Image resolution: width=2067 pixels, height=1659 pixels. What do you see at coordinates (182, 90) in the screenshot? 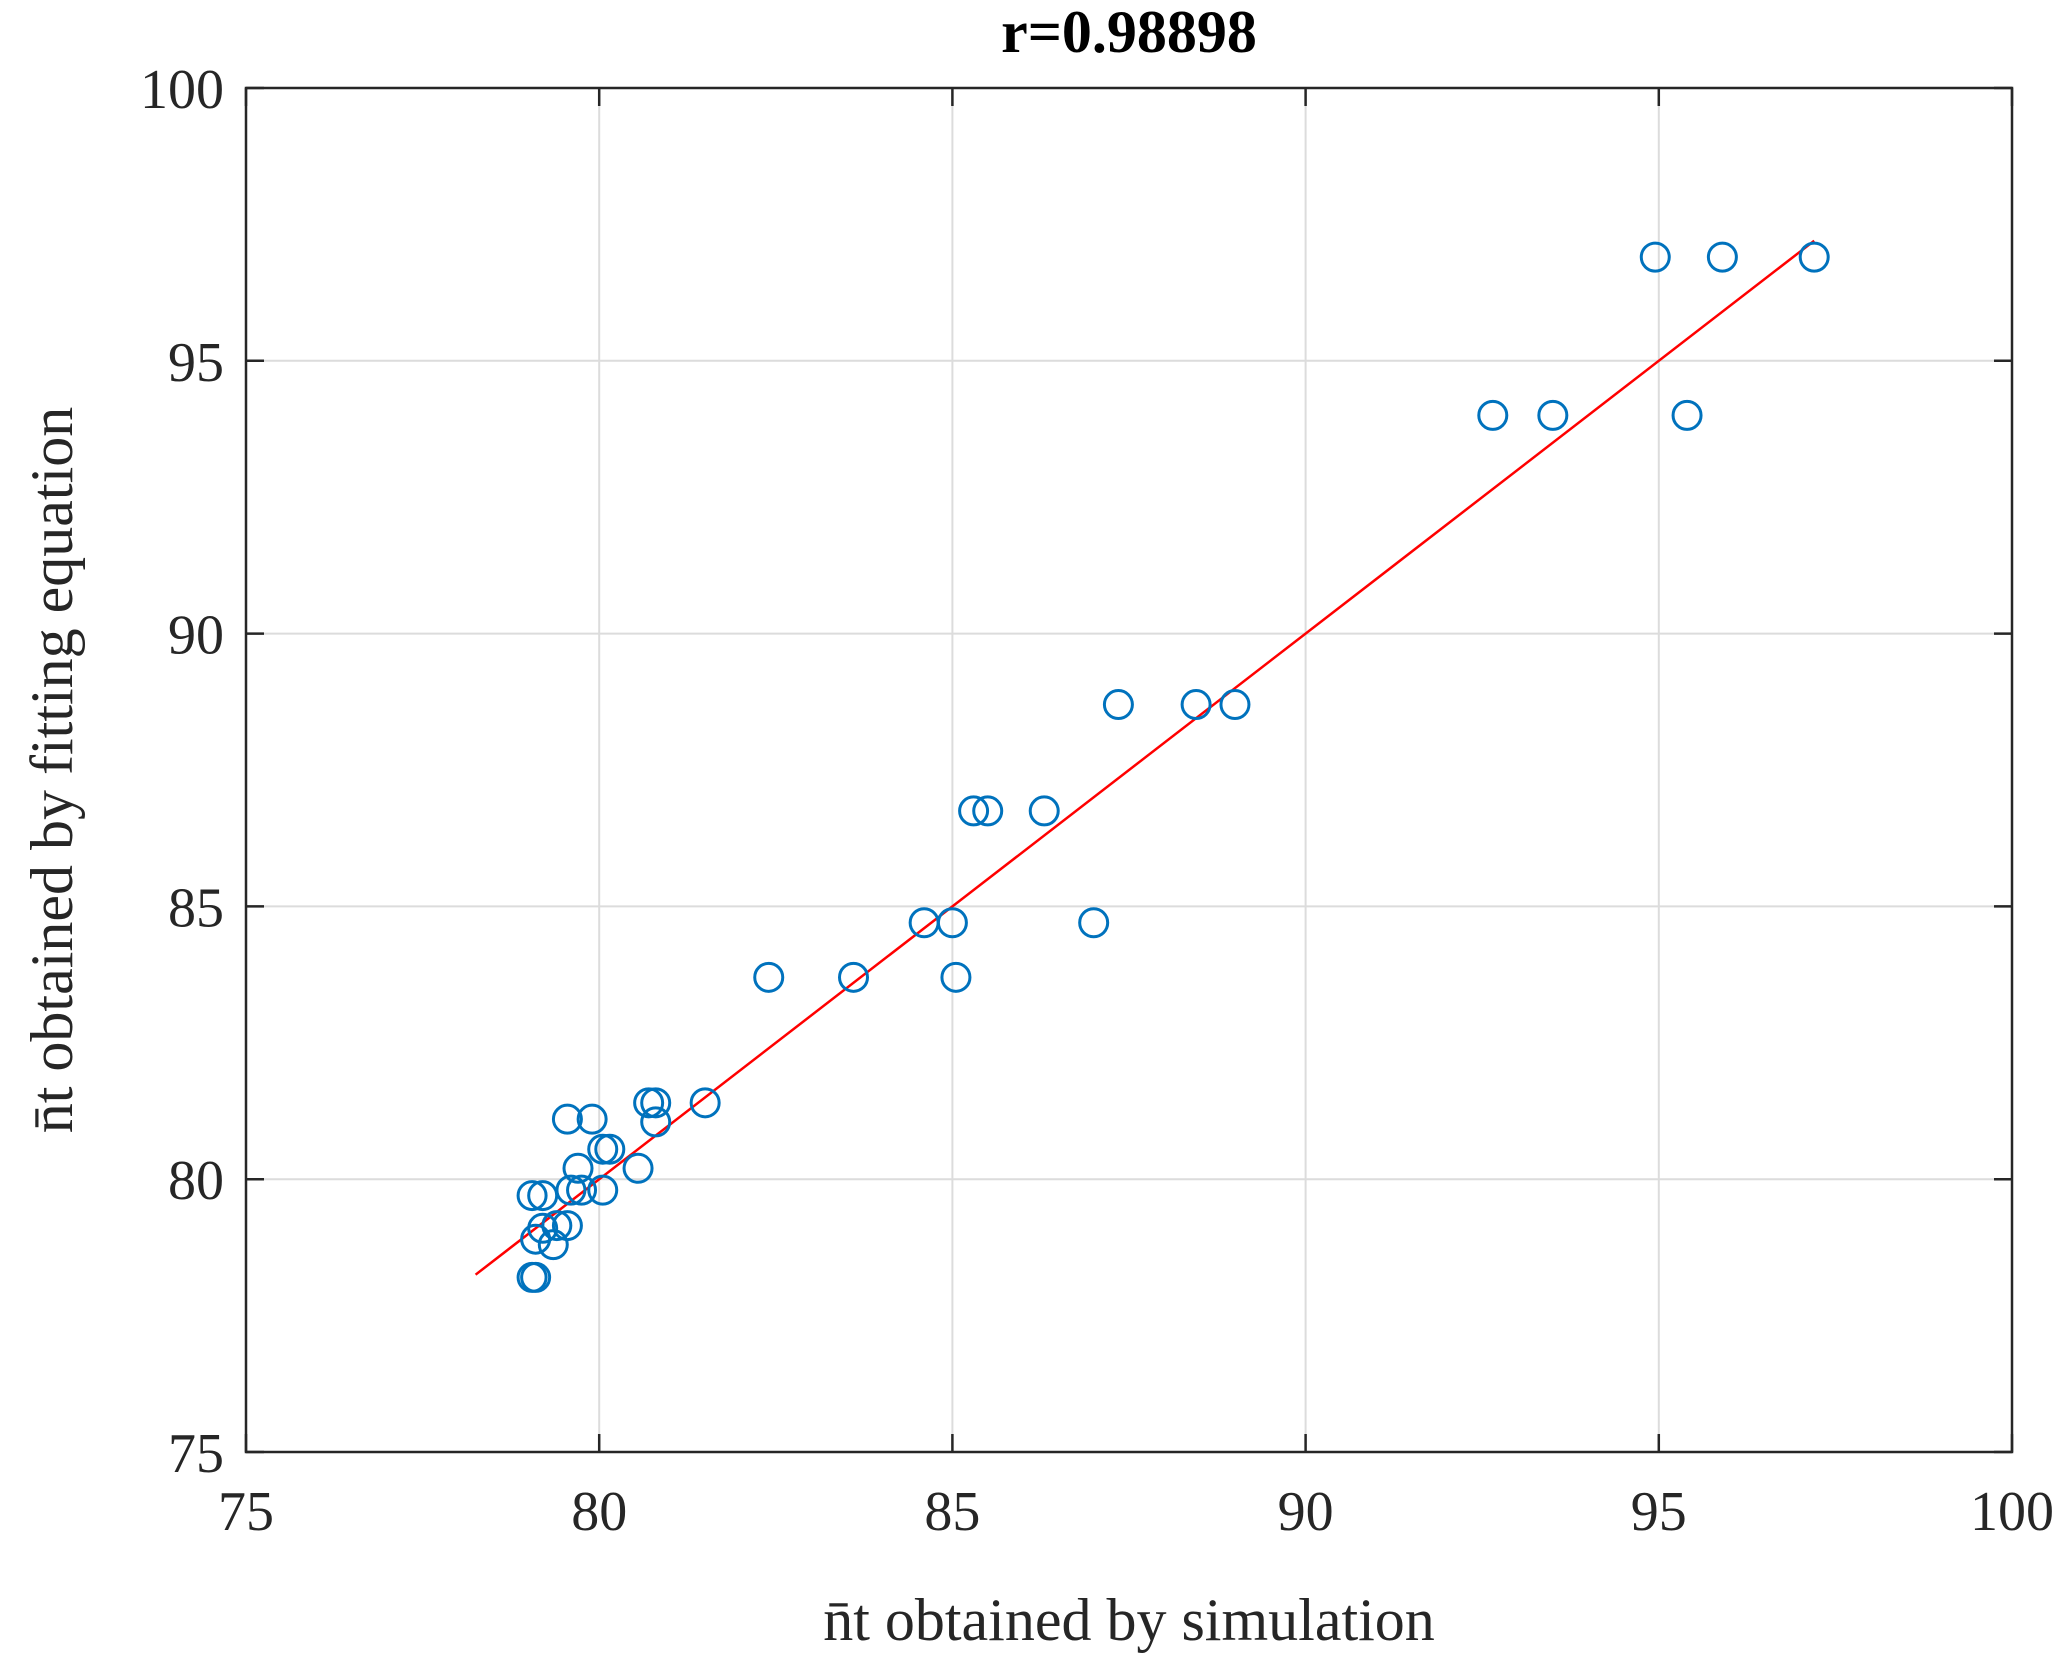
I see `y-tick-label: 100` at bounding box center [182, 90].